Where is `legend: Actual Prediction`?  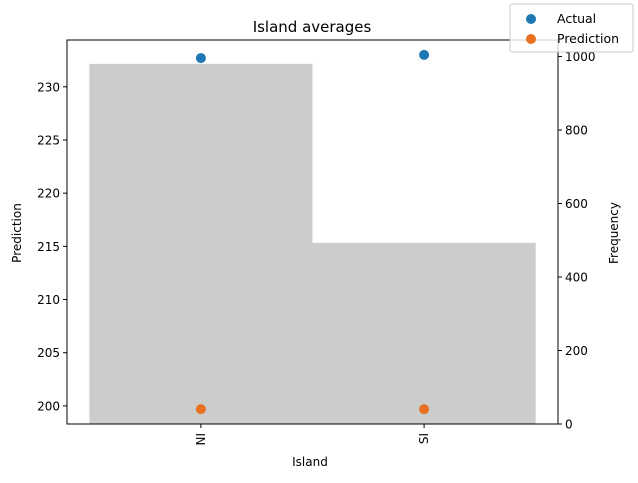
legend: Actual Prediction is located at coordinates (571, 28).